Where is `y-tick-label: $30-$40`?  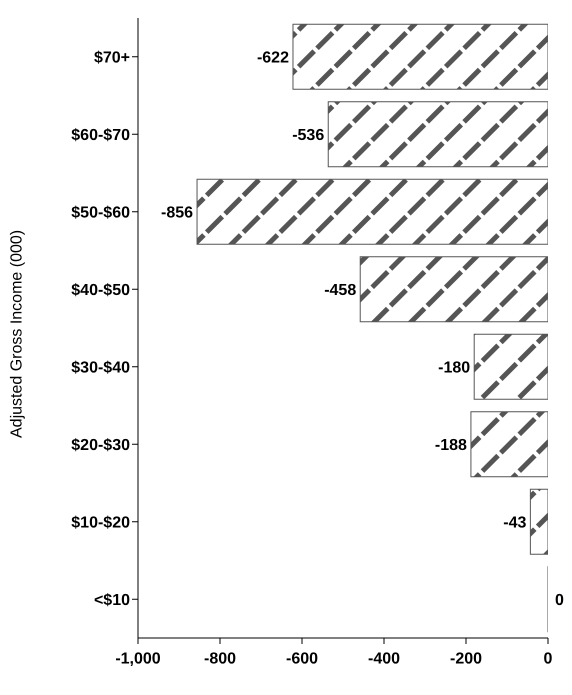 y-tick-label: $30-$40 is located at coordinates (100, 367).